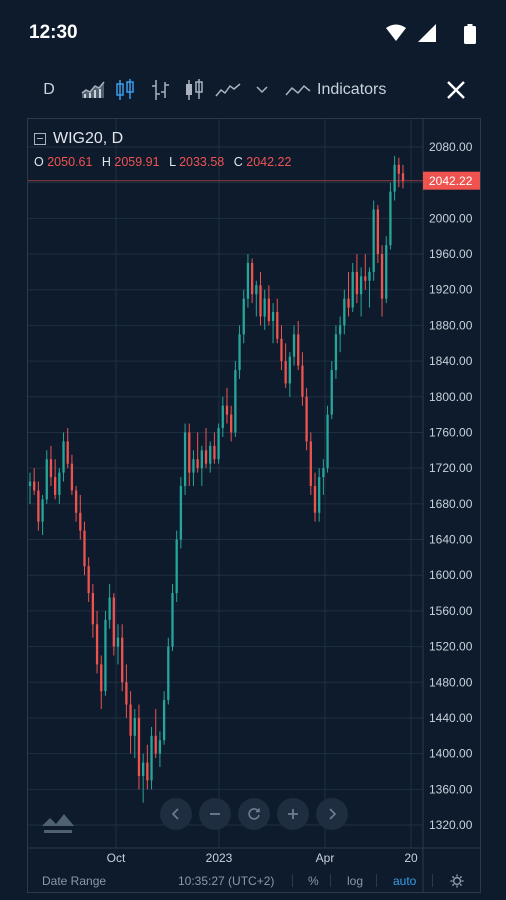 This screenshot has height=900, width=506. I want to click on wifi-icon, so click(396, 32).